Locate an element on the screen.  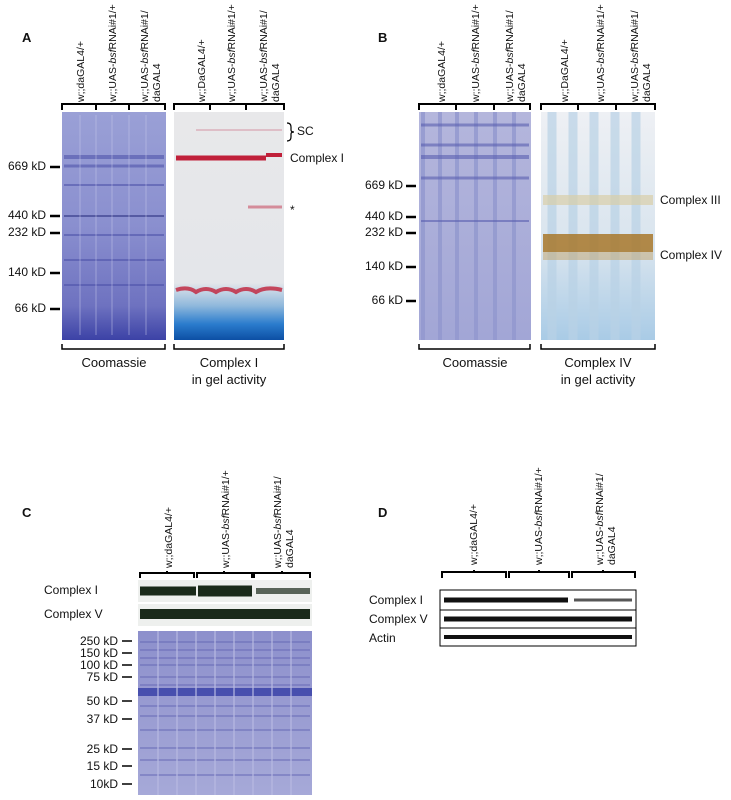
panel-b-lane-2-label: w;;UAS-bsfRNAi#1/+ is located at coordinates (476, 53).